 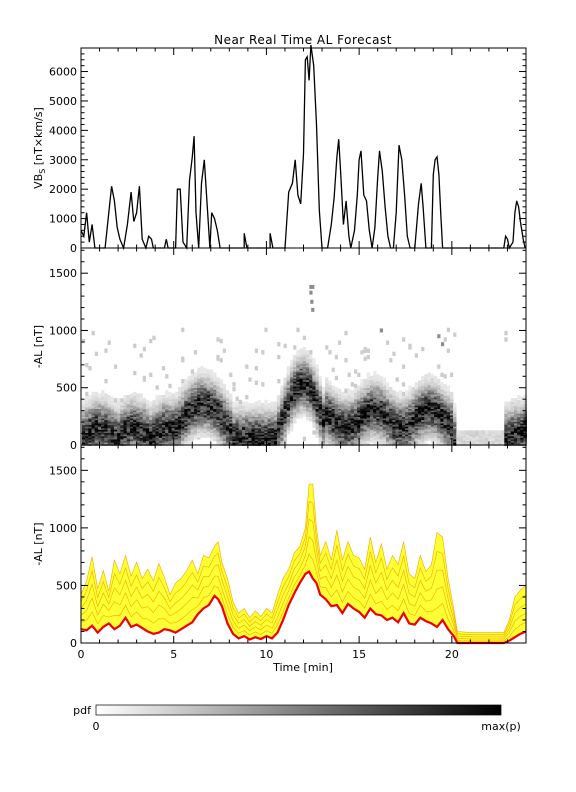 What do you see at coordinates (303, 587) in the screenshot?
I see `envelope-line` at bounding box center [303, 587].